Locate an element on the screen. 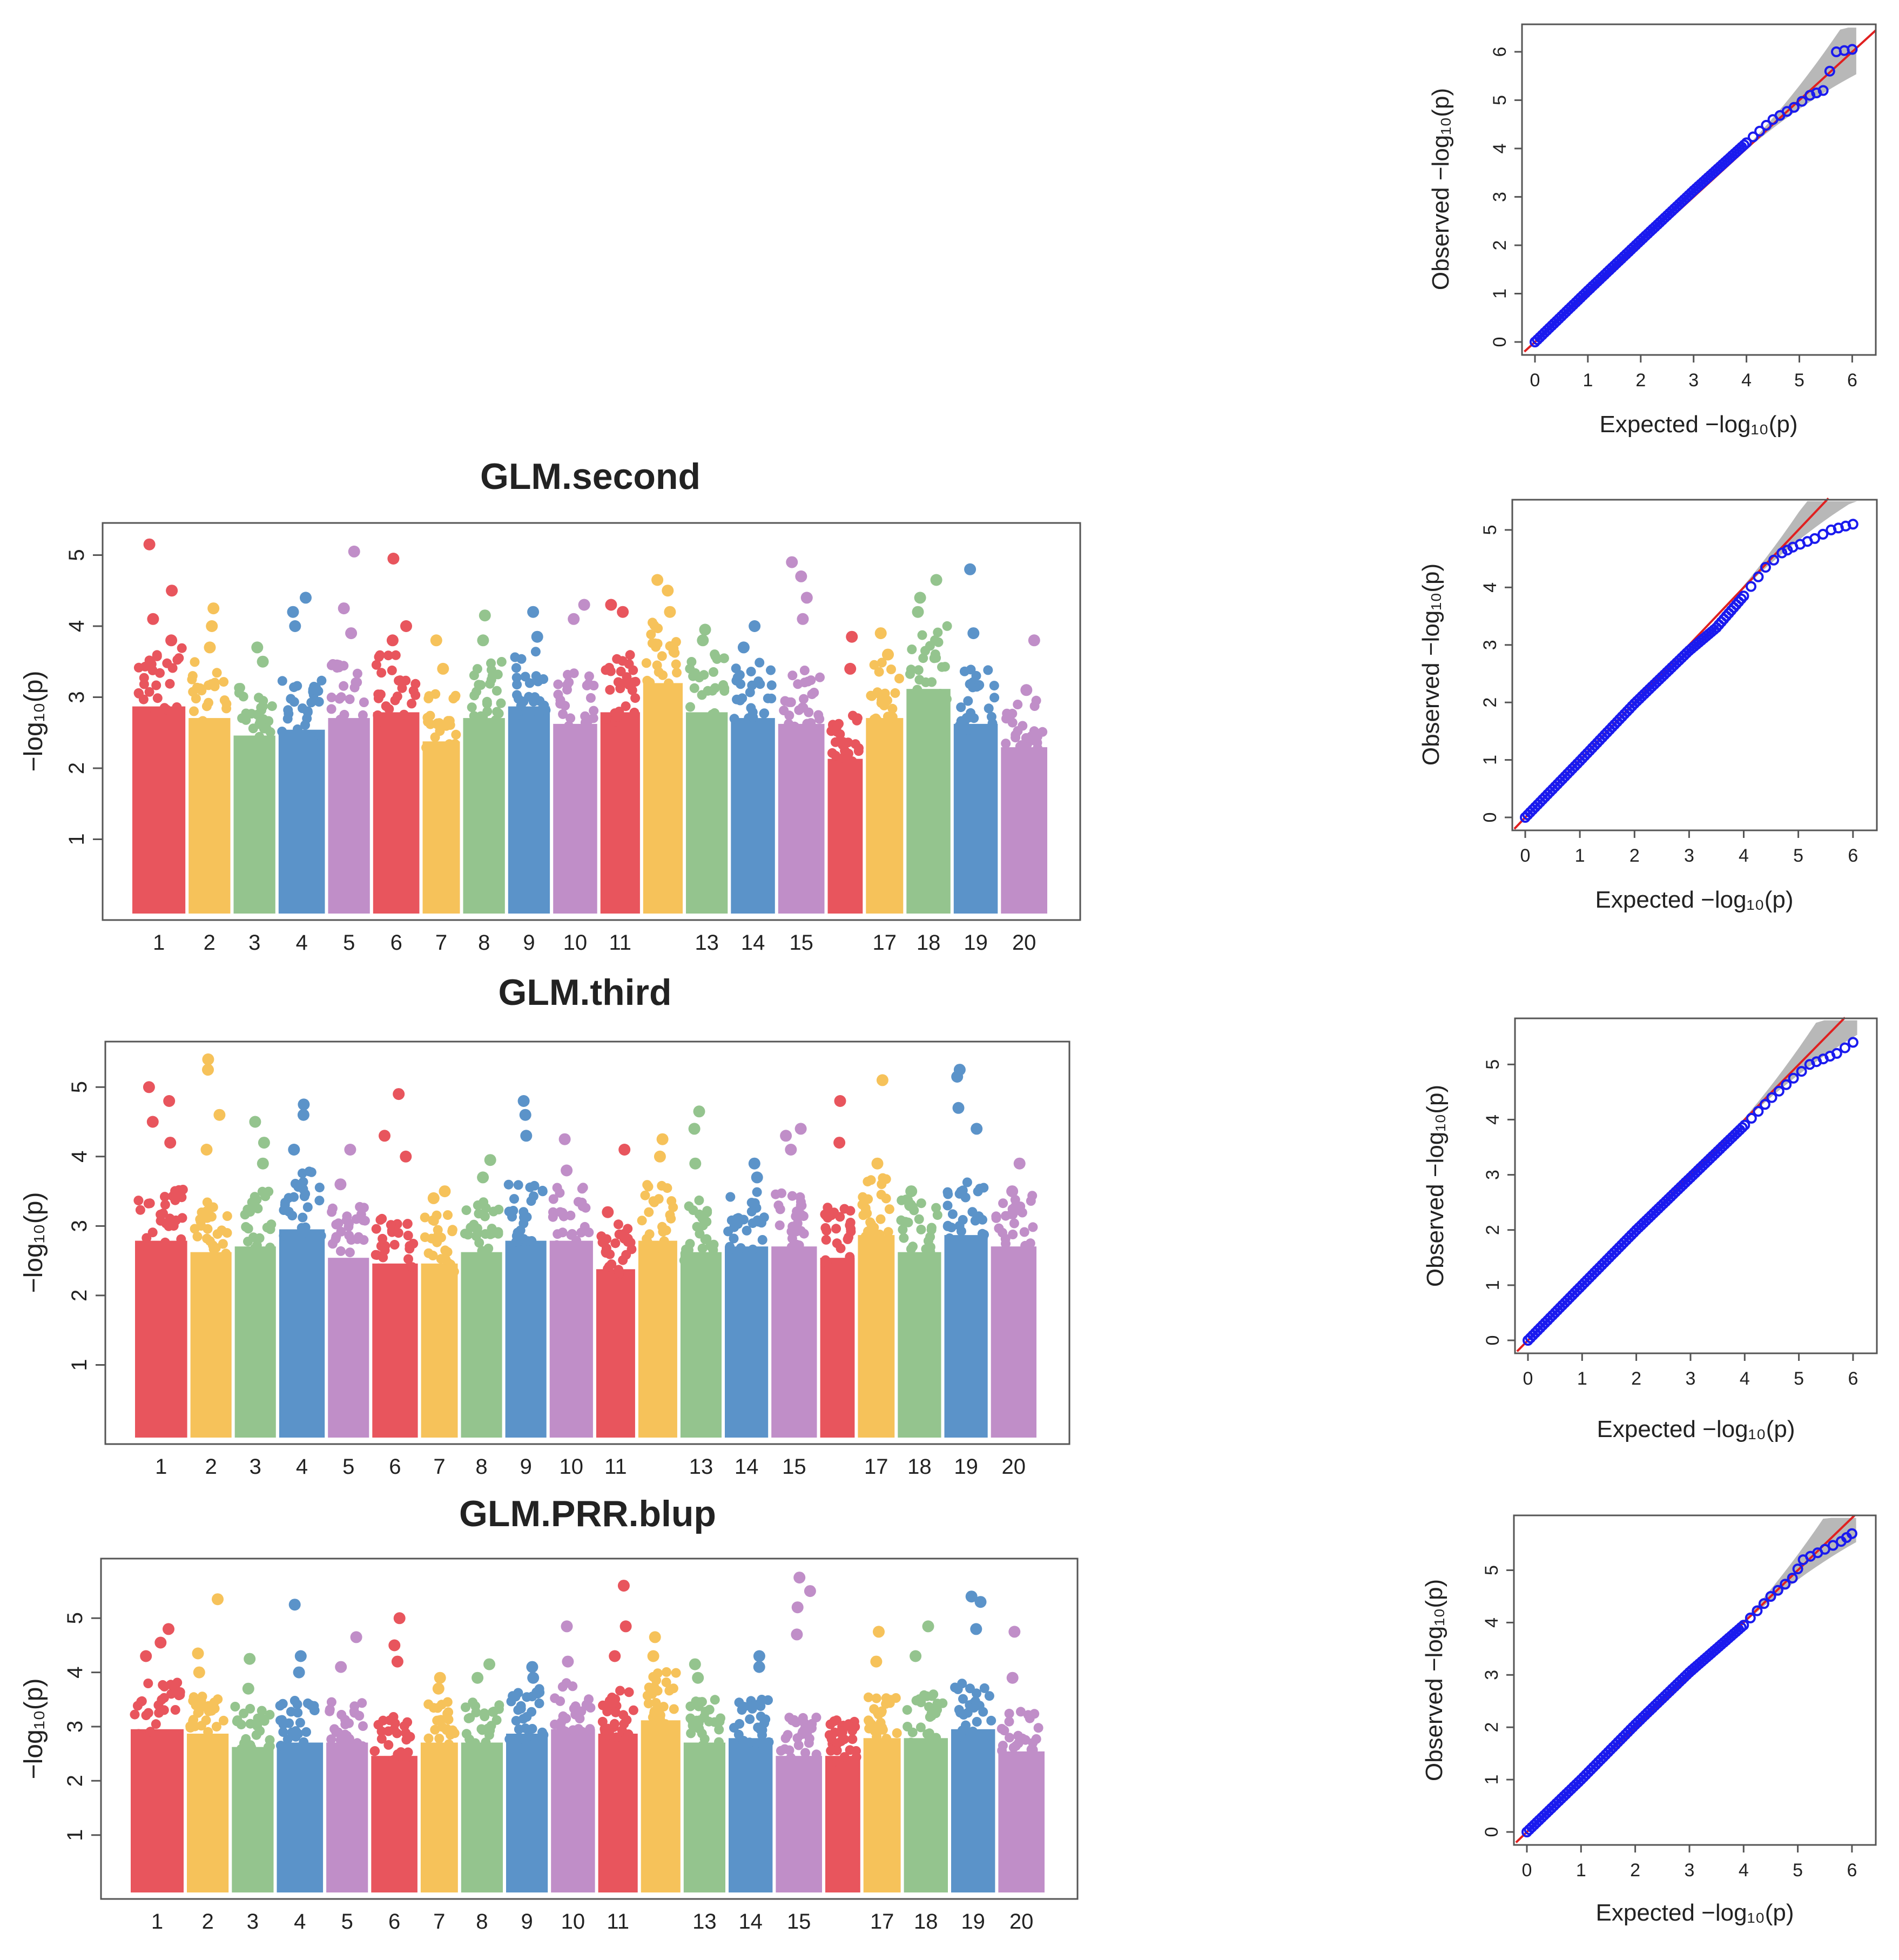 This screenshot has height=1960, width=1899. qq-x-tick-label: 5 is located at coordinates (1799, 1379).